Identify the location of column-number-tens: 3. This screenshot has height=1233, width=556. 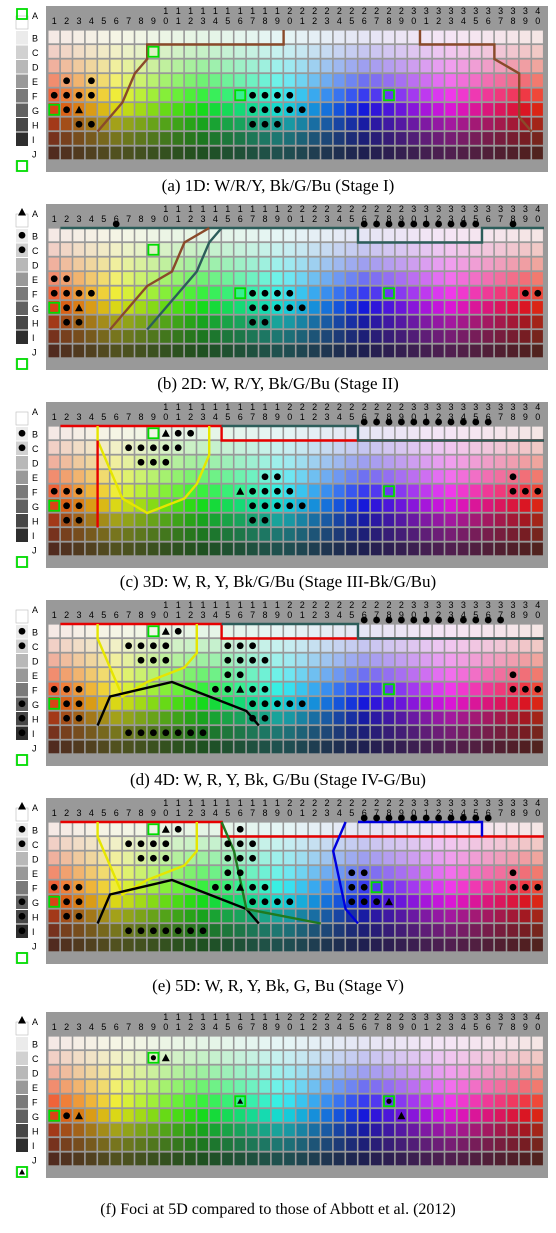
(525, 605).